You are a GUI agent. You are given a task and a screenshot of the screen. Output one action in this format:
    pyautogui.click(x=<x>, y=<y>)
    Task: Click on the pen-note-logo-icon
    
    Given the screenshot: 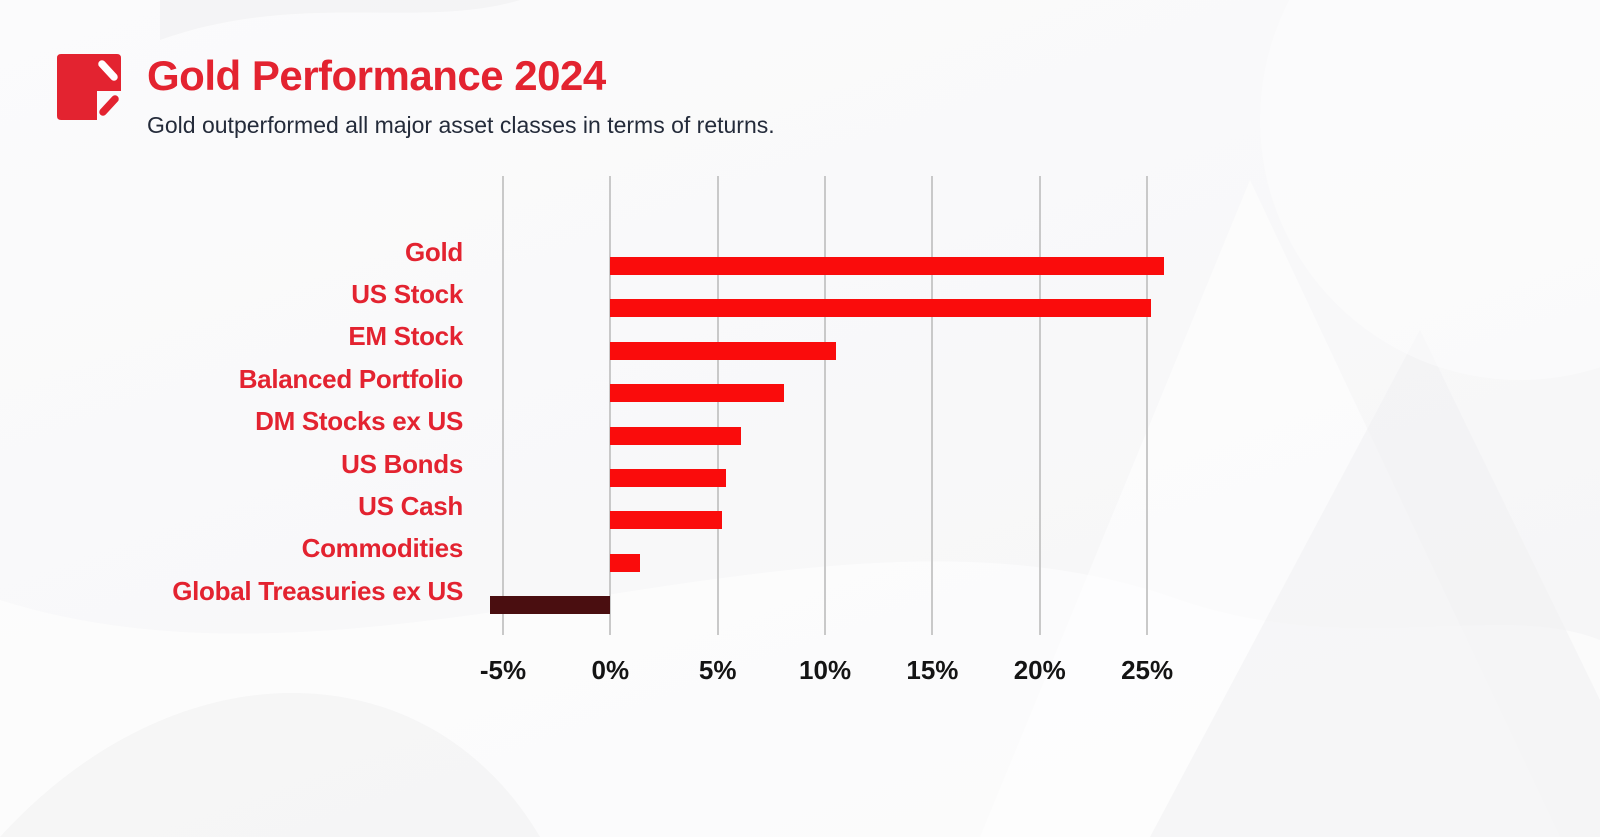 What is the action you would take?
    pyautogui.click(x=89, y=87)
    